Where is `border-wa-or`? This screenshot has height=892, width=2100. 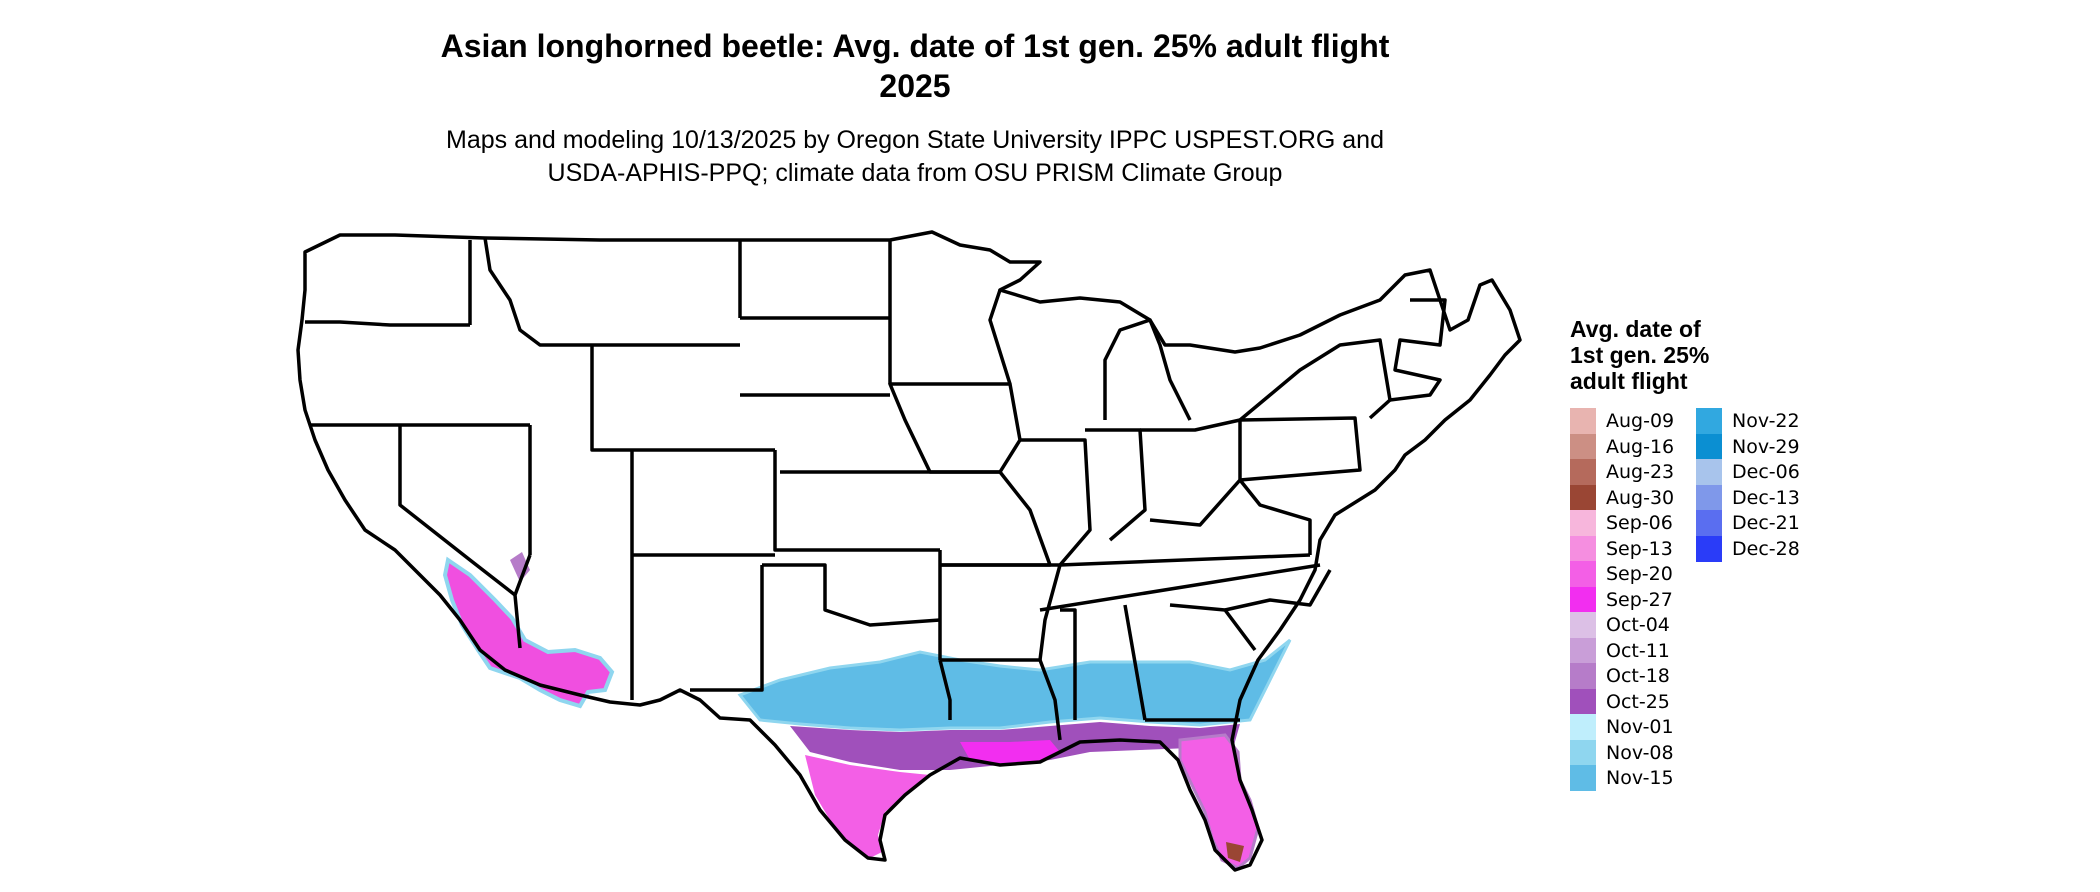
border-wa-or is located at coordinates (387, 323).